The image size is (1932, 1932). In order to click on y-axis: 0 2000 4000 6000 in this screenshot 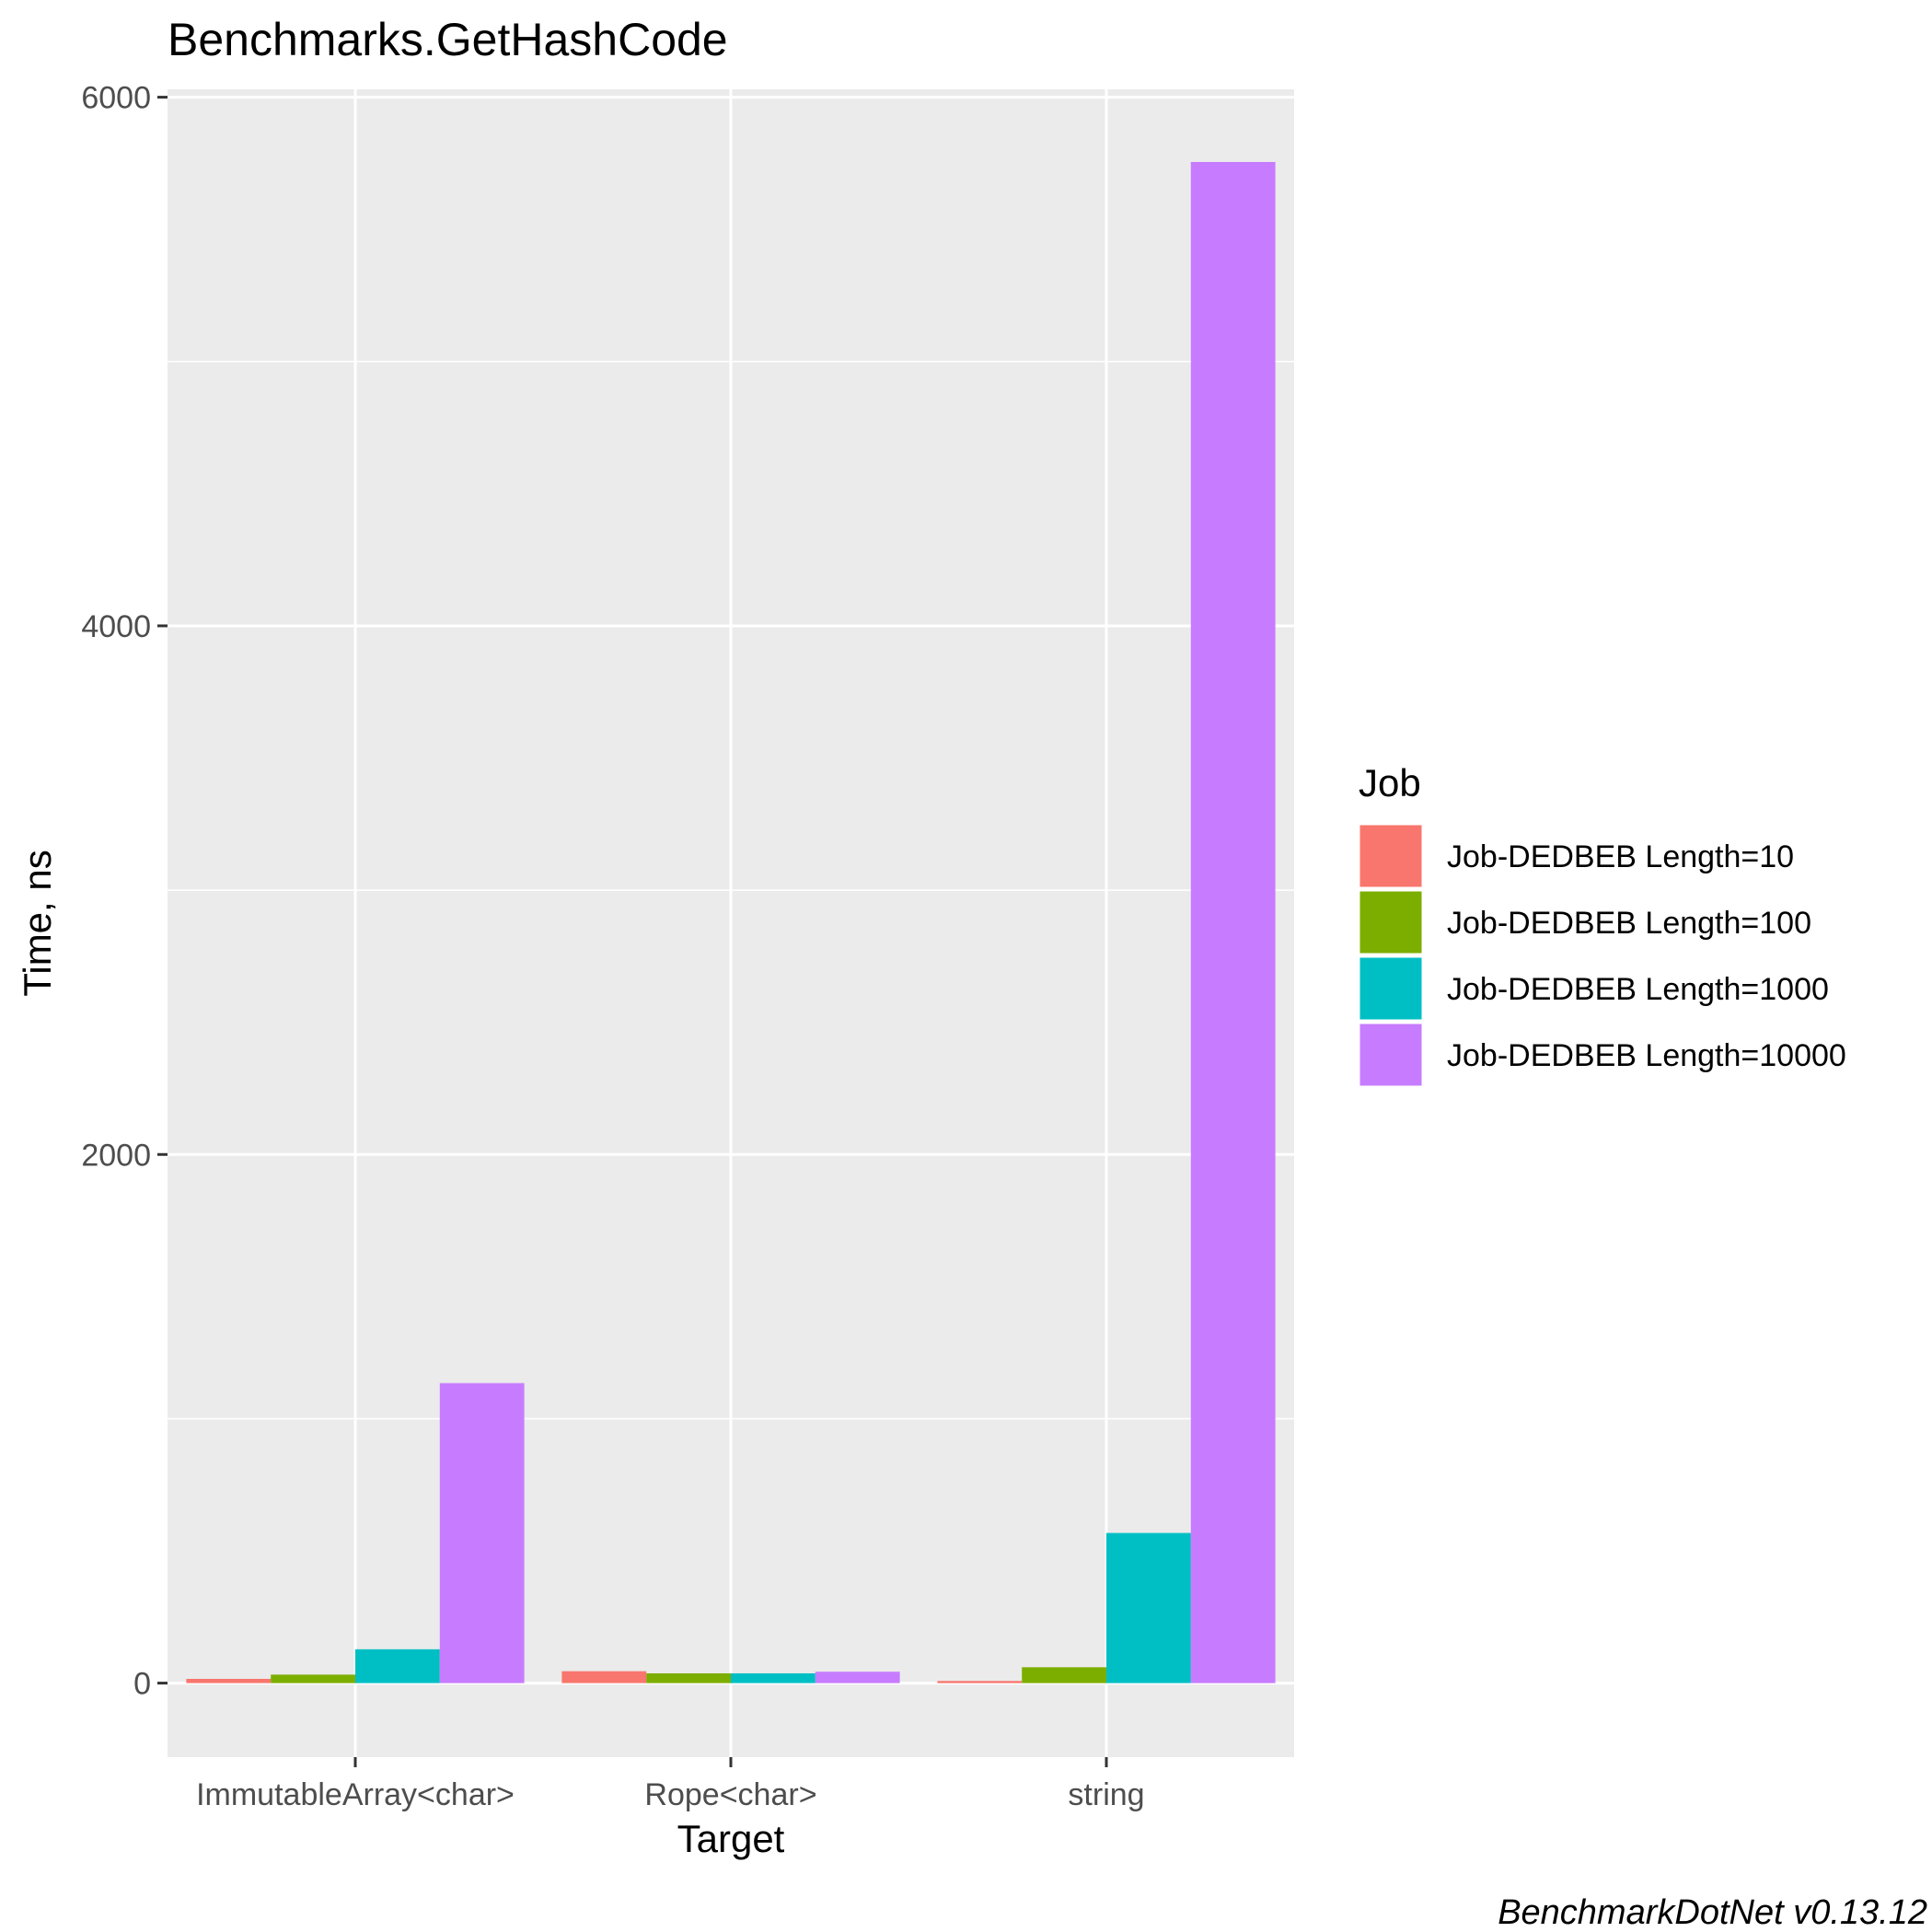, I will do `click(125, 892)`.